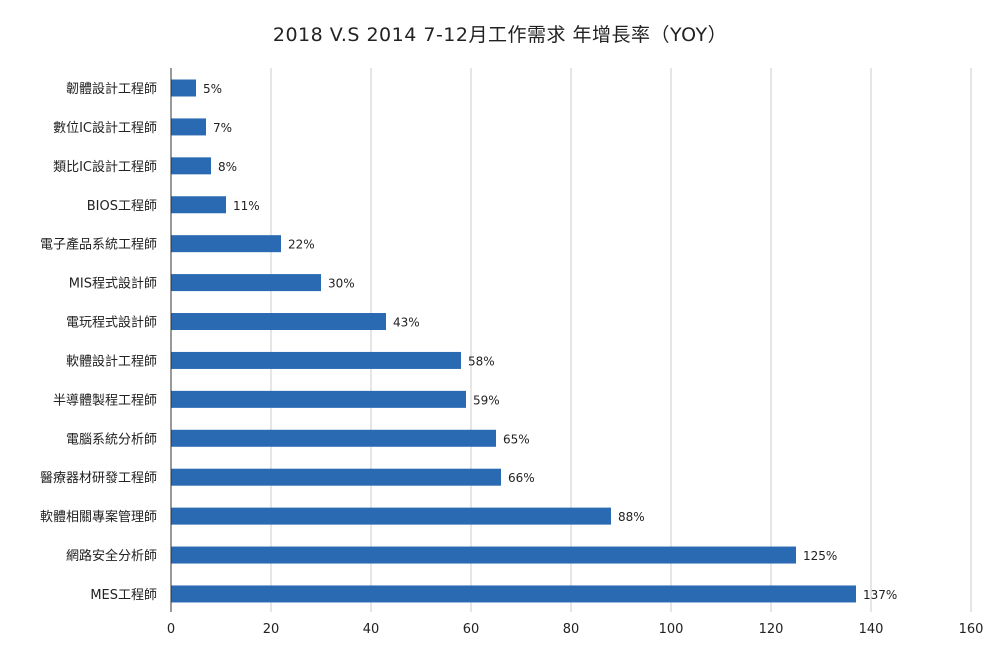  What do you see at coordinates (486, 400) in the screenshot?
I see `data-label: 59%` at bounding box center [486, 400].